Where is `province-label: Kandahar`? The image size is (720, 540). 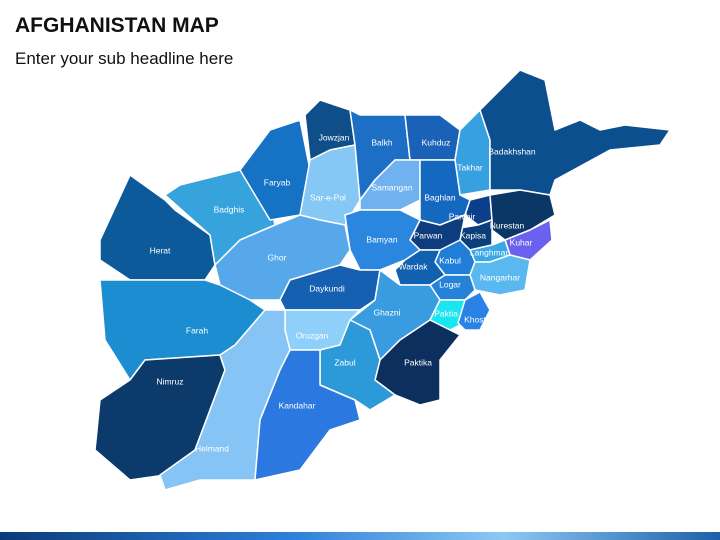 province-label: Kandahar is located at coordinates (297, 405).